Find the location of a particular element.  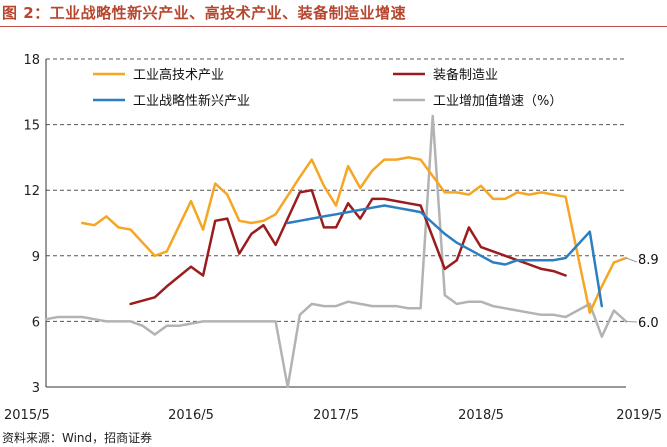

legend-label-1: 装备制造业 is located at coordinates (465, 75).